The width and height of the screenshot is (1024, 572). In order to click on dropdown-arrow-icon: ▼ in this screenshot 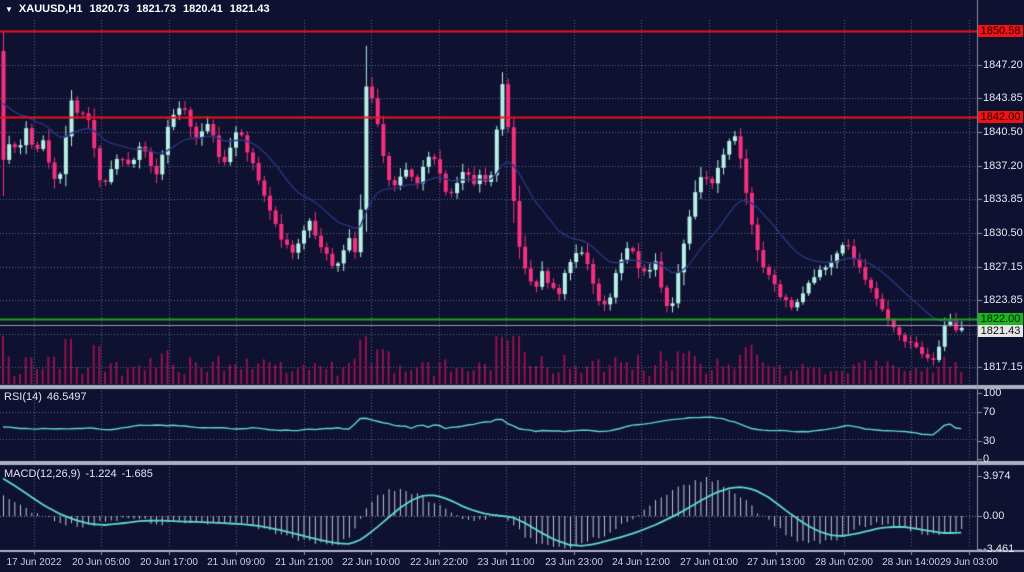, I will do `click(9, 9)`.